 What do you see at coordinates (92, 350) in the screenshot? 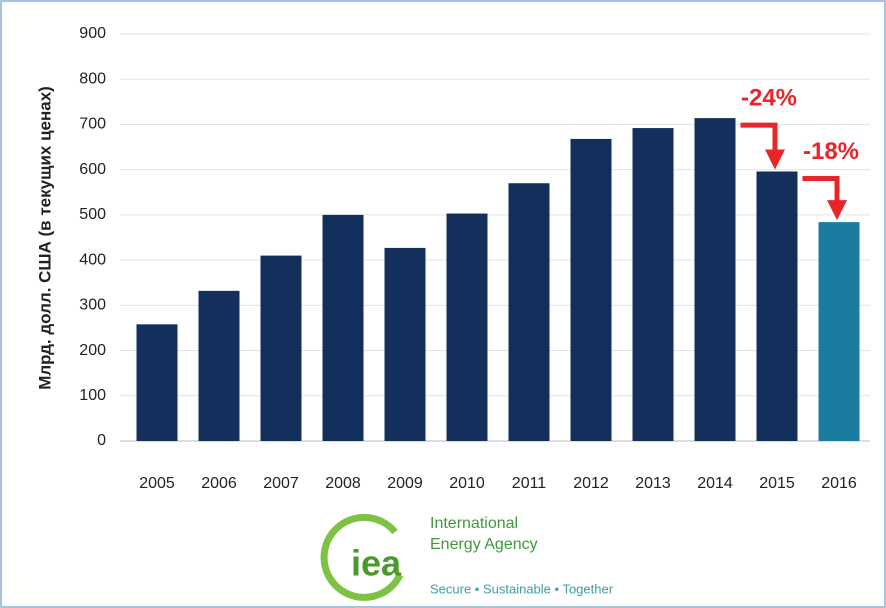
I see `y-tick-label: 200` at bounding box center [92, 350].